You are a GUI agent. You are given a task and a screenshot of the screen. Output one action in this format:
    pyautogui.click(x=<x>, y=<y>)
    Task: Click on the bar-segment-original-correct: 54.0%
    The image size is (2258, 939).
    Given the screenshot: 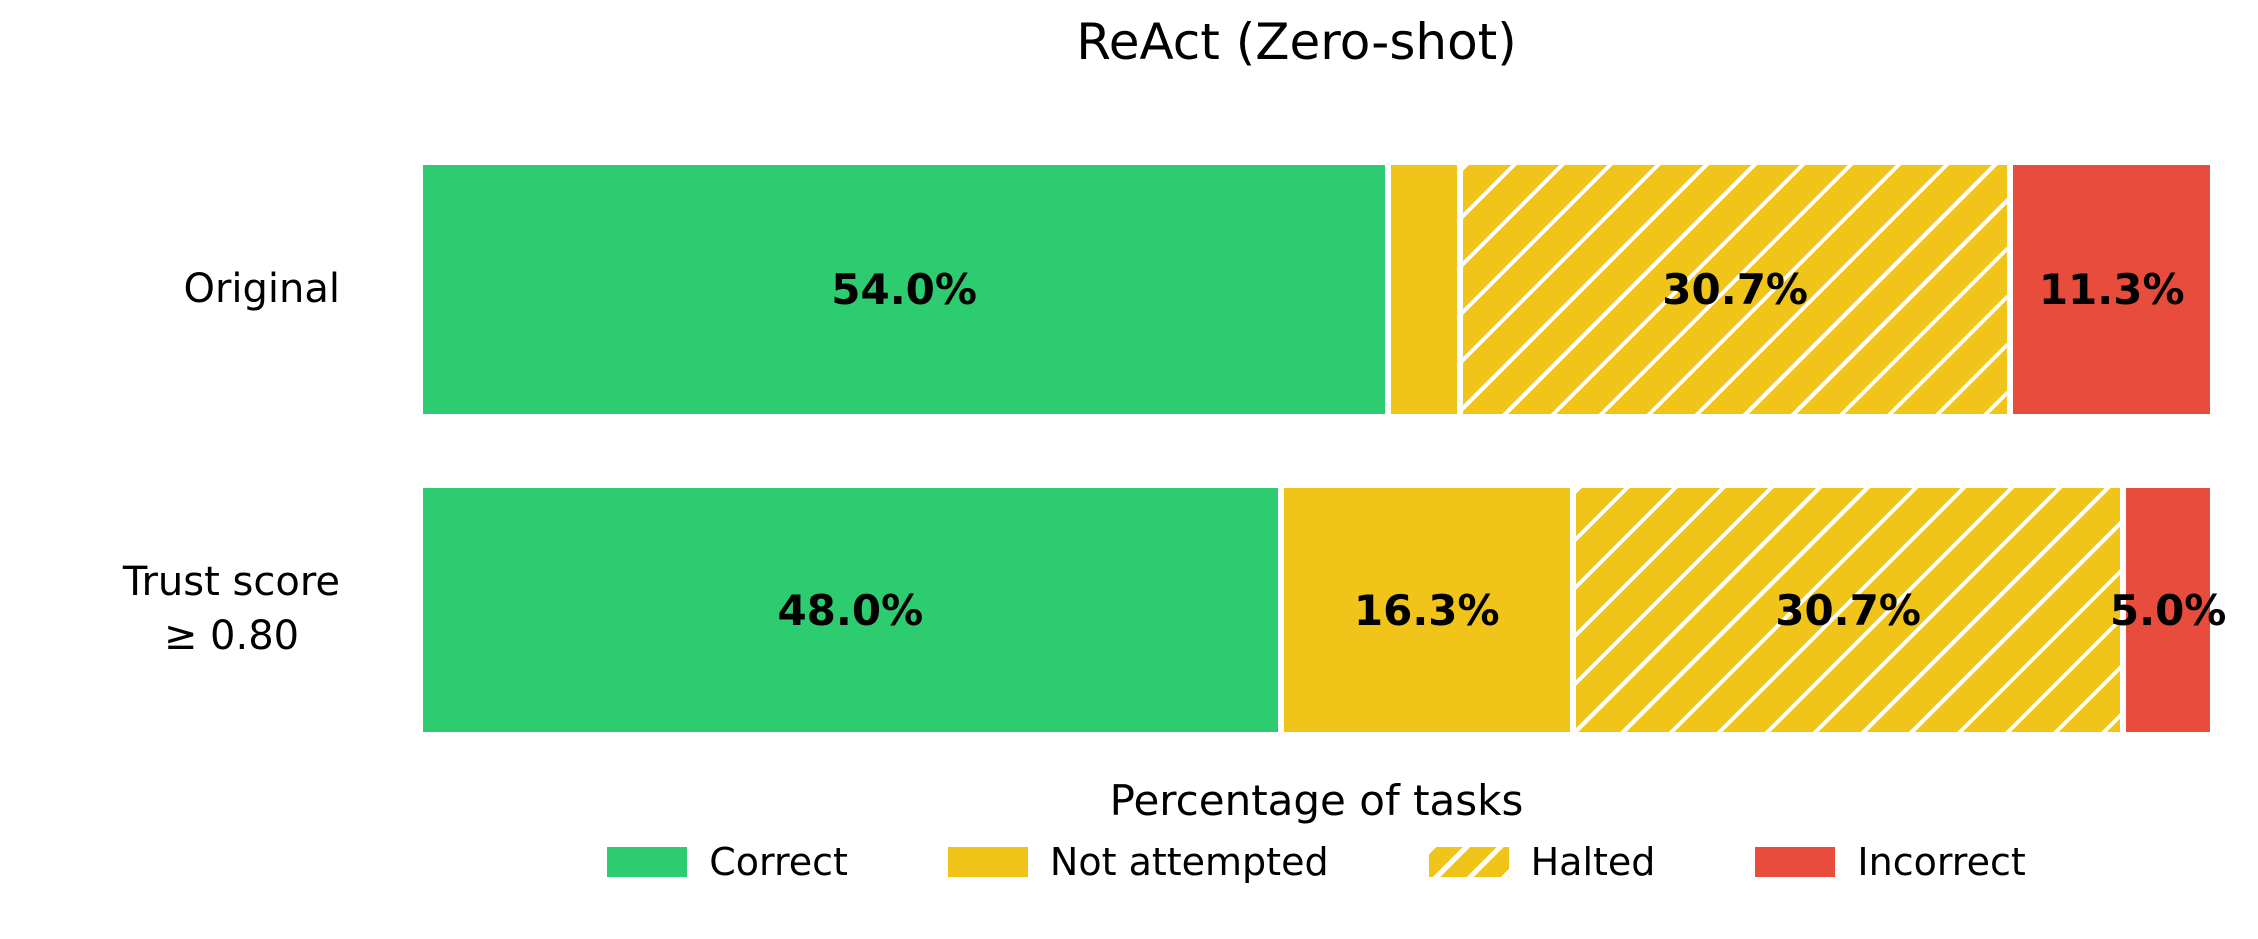 What is the action you would take?
    pyautogui.click(x=904, y=289)
    